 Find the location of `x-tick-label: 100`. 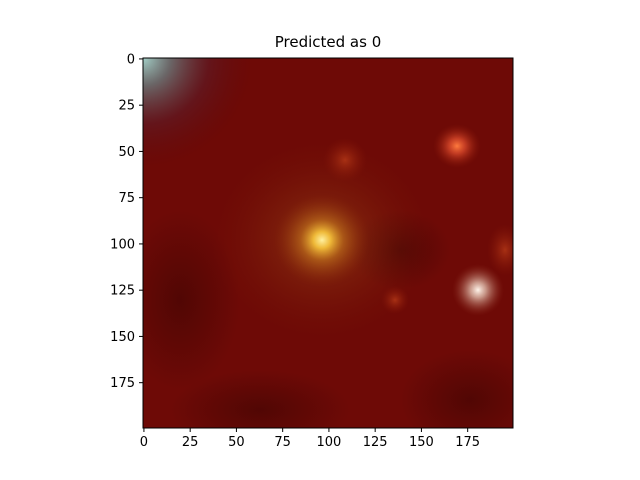

x-tick-label: 100 is located at coordinates (329, 442).